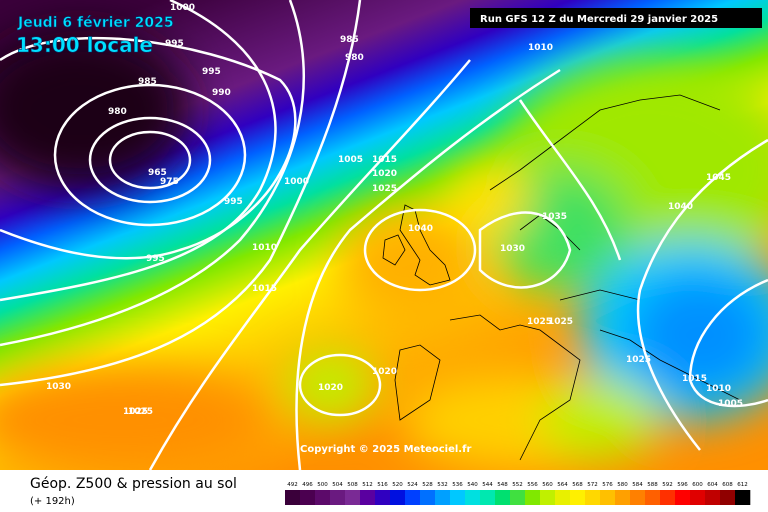 This screenshot has width=768, height=512. Describe the element at coordinates (554, 217) in the screenshot. I see `isobar-label: 1035` at that location.